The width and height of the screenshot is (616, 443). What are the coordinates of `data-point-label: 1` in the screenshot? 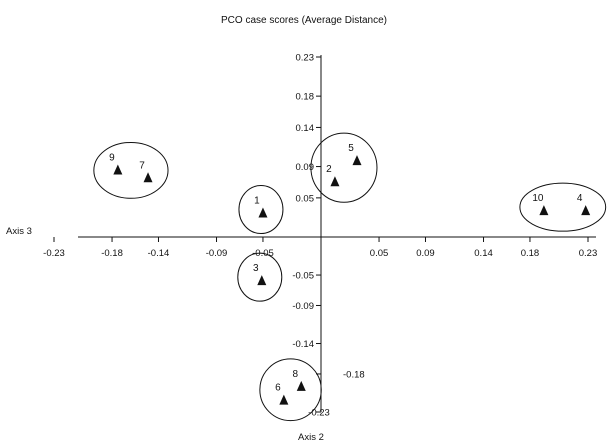 It's located at (257, 201).